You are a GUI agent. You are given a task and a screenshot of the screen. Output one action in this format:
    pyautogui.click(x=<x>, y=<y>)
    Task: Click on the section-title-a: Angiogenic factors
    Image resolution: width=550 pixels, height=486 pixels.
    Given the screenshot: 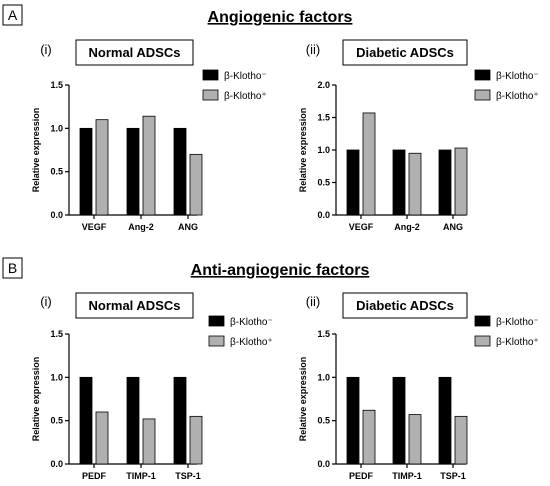 What is the action you would take?
    pyautogui.click(x=280, y=17)
    